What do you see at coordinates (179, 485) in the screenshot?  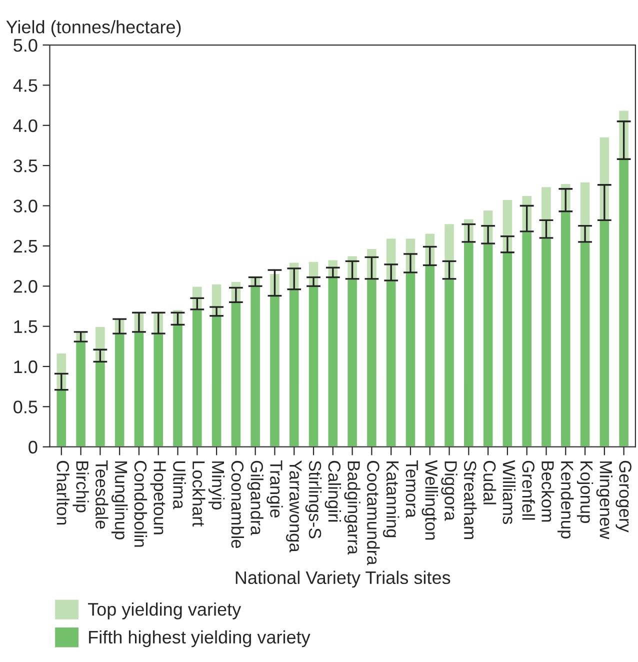 I see `x-tick-label: Ultima` at bounding box center [179, 485].